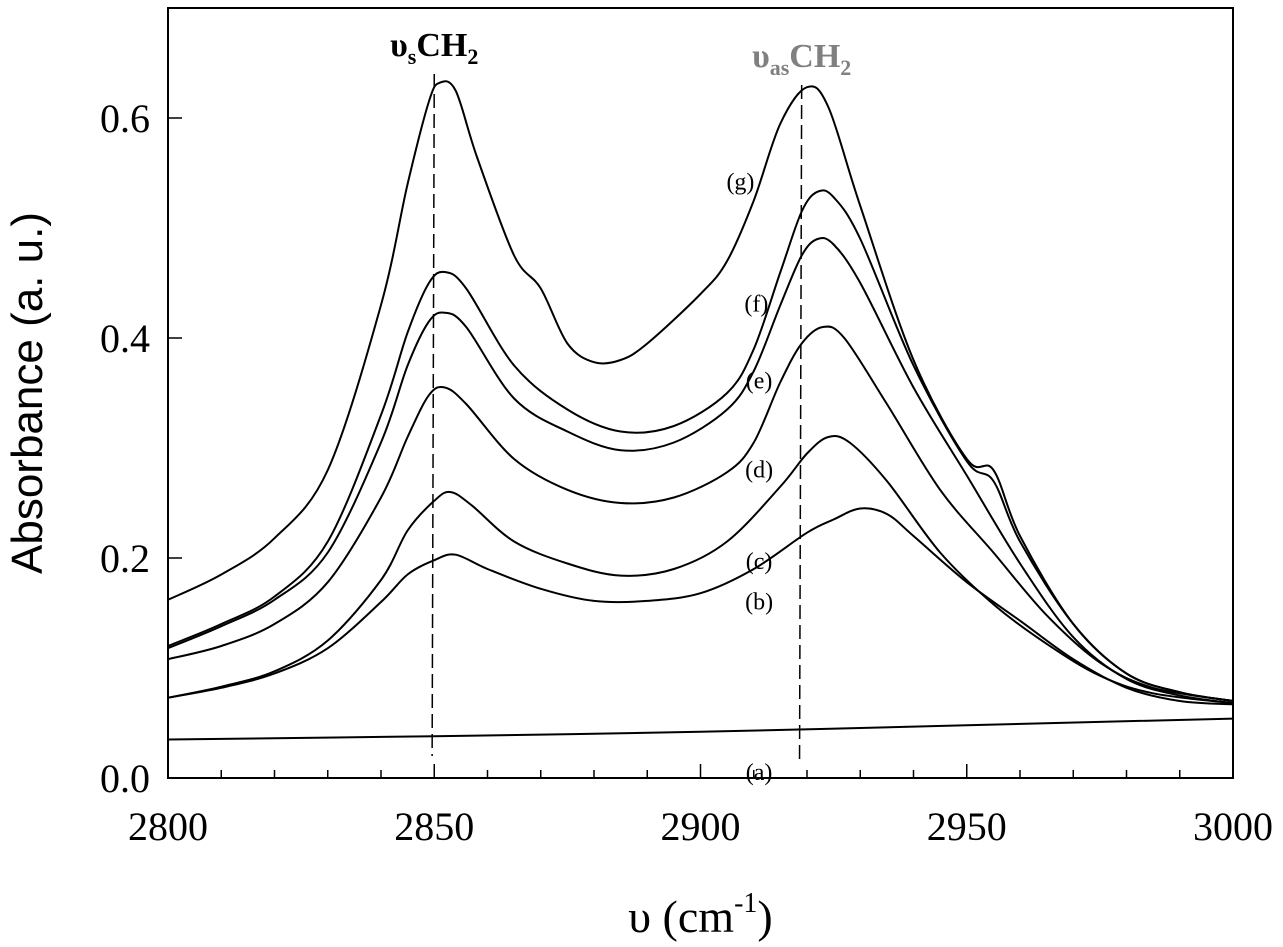 The height and width of the screenshot is (947, 1283). What do you see at coordinates (692, 916) in the screenshot?
I see `x-axis-label-unit: (cm` at bounding box center [692, 916].